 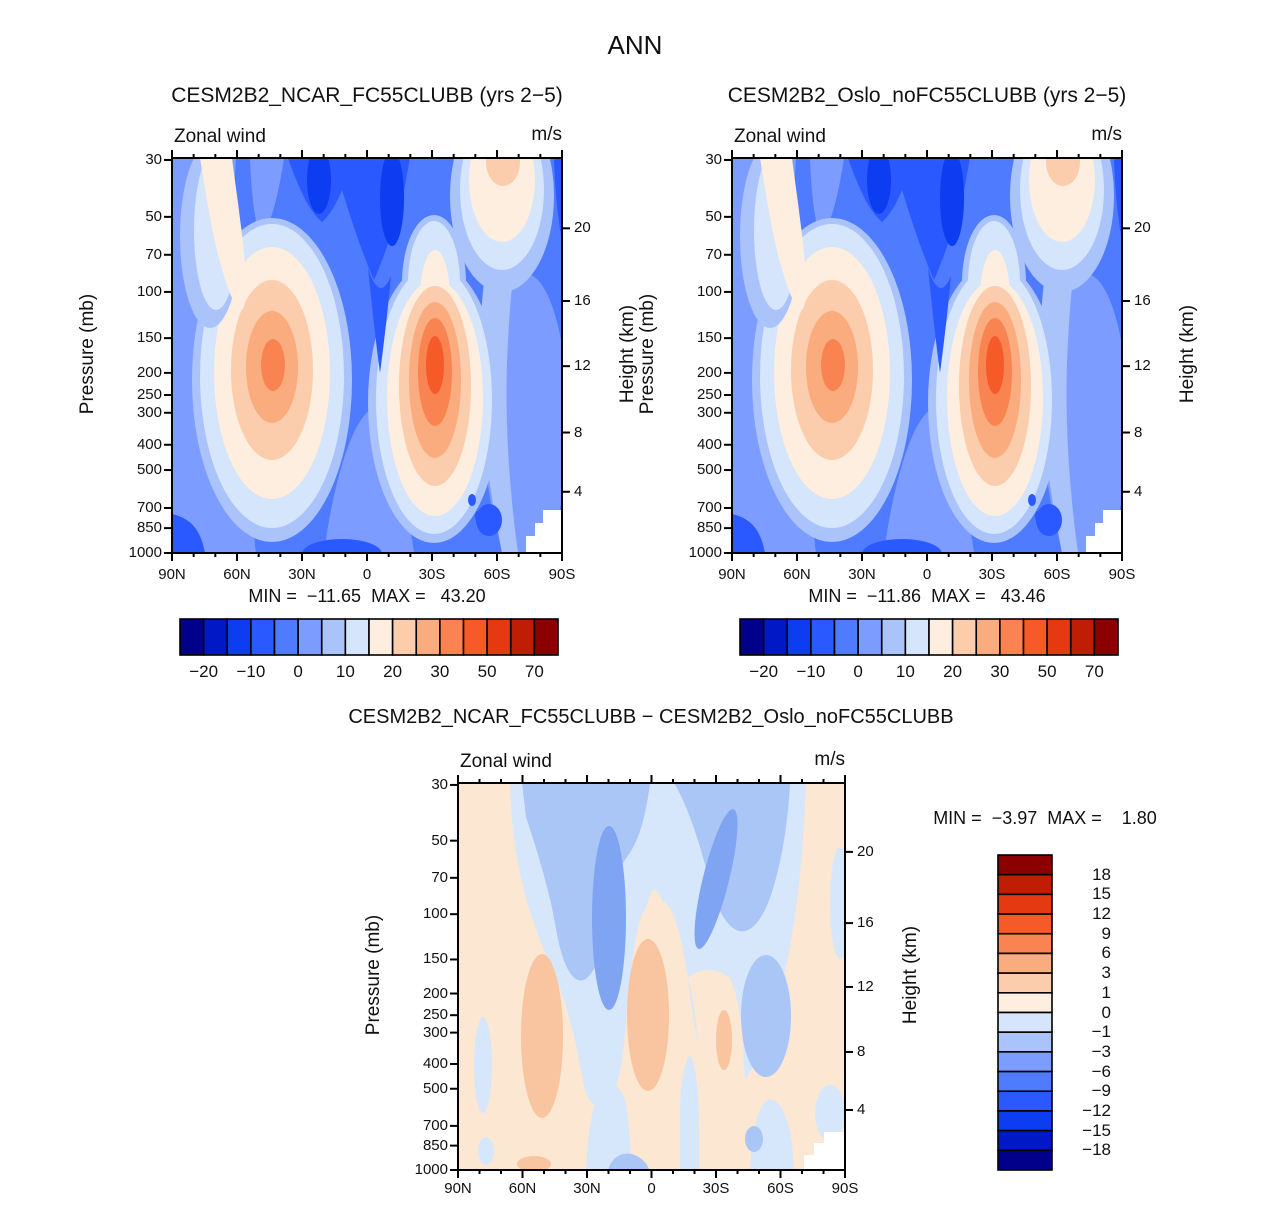 I want to click on colorbar-tick-label: −20, so click(x=764, y=671).